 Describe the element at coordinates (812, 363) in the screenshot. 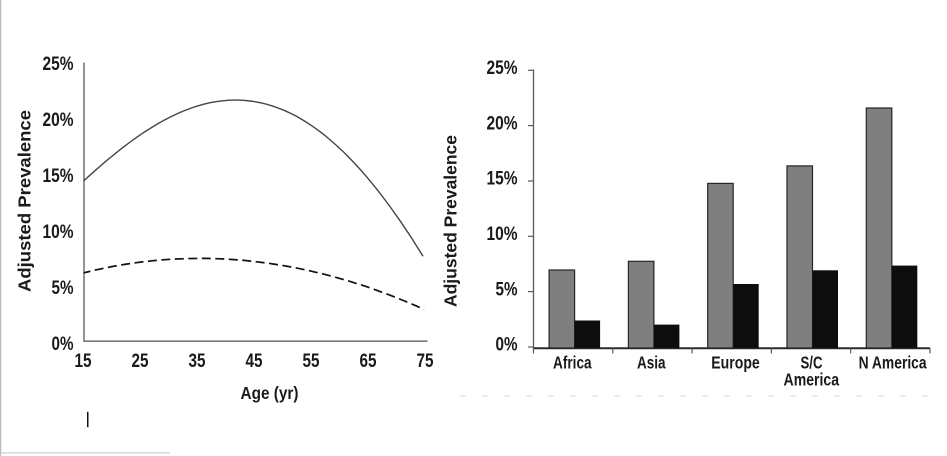

I see `svg-text: S/C` at that location.